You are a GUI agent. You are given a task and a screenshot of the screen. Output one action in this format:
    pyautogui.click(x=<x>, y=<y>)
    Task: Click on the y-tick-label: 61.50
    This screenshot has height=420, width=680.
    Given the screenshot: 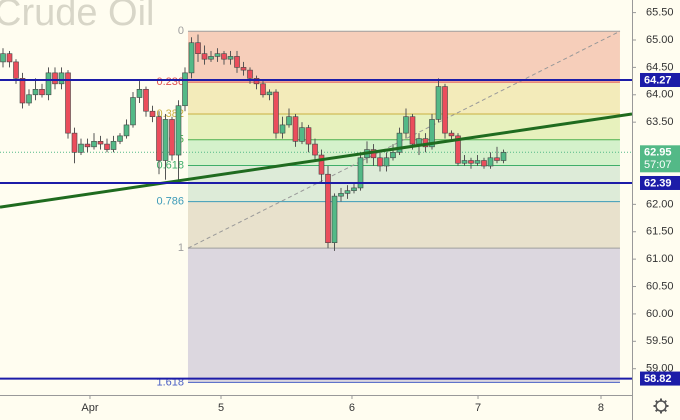 What is the action you would take?
    pyautogui.click(x=660, y=232)
    